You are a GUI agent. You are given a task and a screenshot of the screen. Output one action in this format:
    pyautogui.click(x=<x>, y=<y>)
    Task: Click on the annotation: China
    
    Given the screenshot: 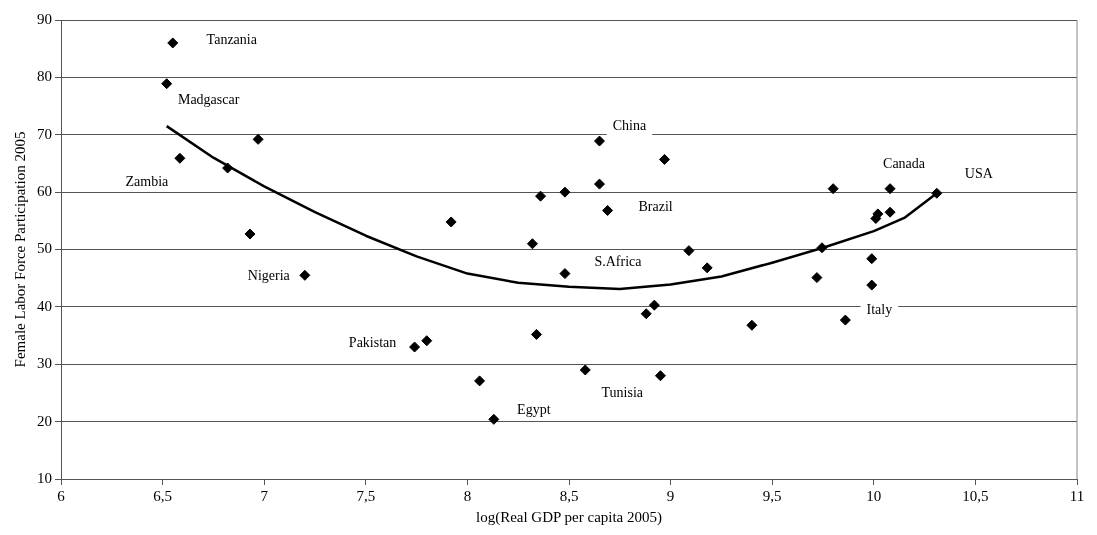 What is the action you would take?
    pyautogui.click(x=629, y=125)
    